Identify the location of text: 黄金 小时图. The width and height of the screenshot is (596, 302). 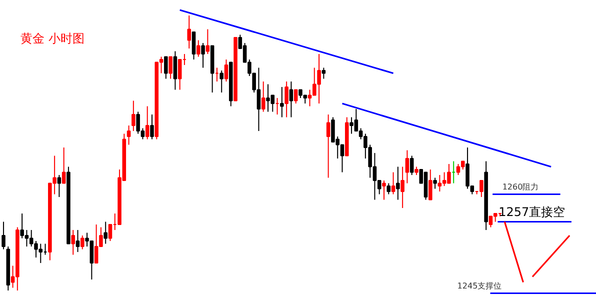
(52, 39).